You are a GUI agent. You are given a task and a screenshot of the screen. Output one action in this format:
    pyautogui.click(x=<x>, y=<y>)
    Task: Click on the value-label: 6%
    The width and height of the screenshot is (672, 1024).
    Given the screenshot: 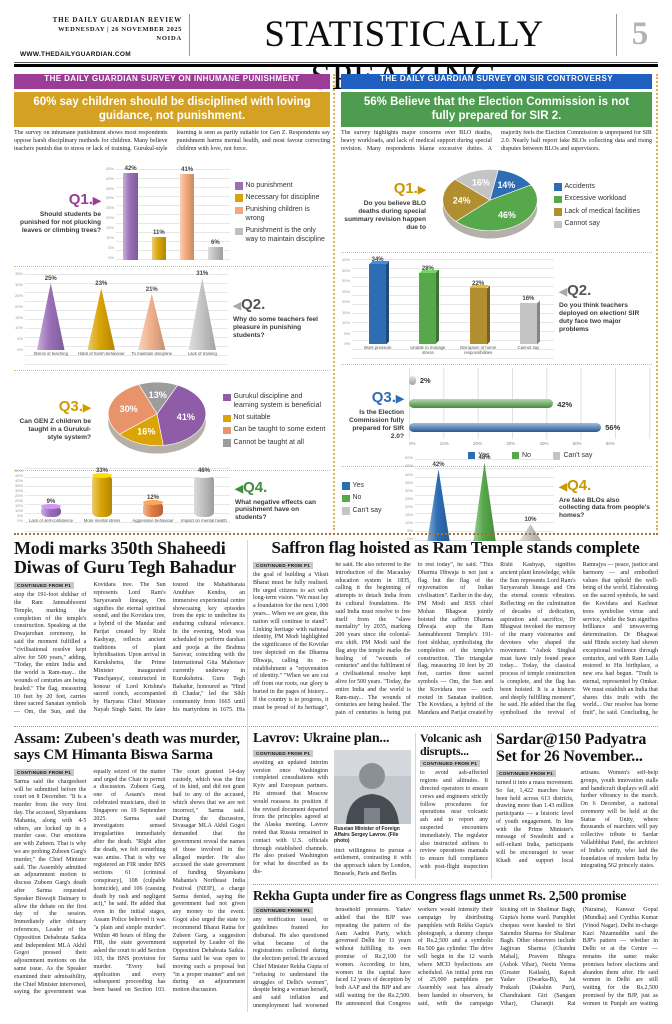 What is the action you would take?
    pyautogui.click(x=215, y=243)
    